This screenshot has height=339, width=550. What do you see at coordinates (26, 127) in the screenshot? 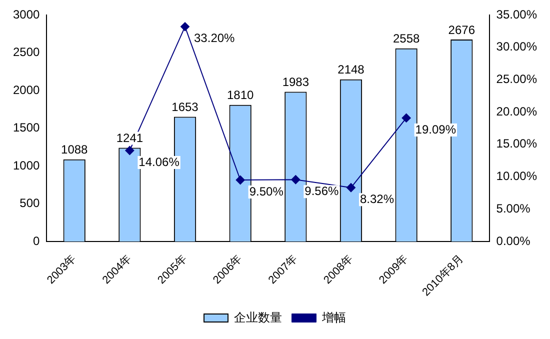
I see `y-tick-label: 1500` at bounding box center [26, 127].